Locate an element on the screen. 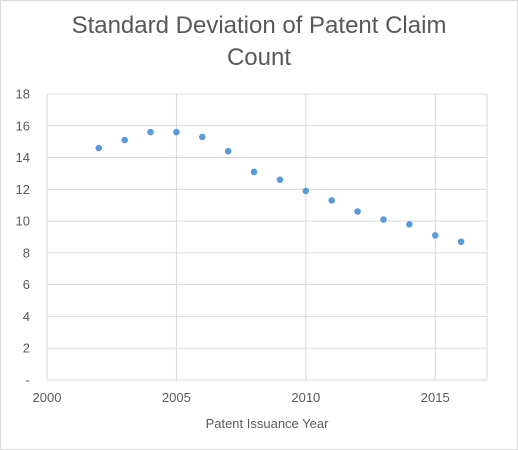 This screenshot has width=518, height=450. y-tick-label: 10 is located at coordinates (23, 221).